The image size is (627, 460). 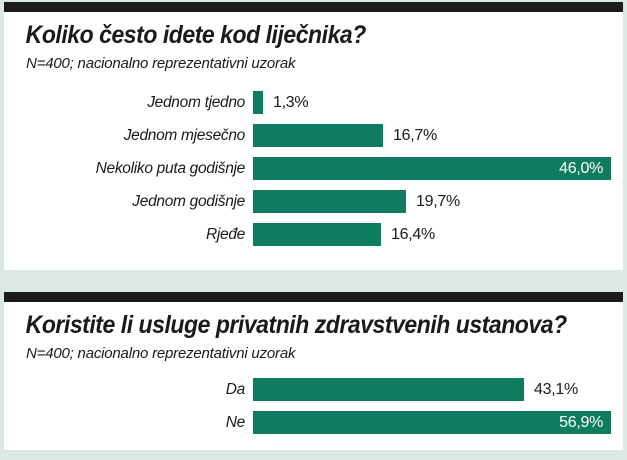 What do you see at coordinates (291, 102) in the screenshot?
I see `value-label: 1,3%` at bounding box center [291, 102].